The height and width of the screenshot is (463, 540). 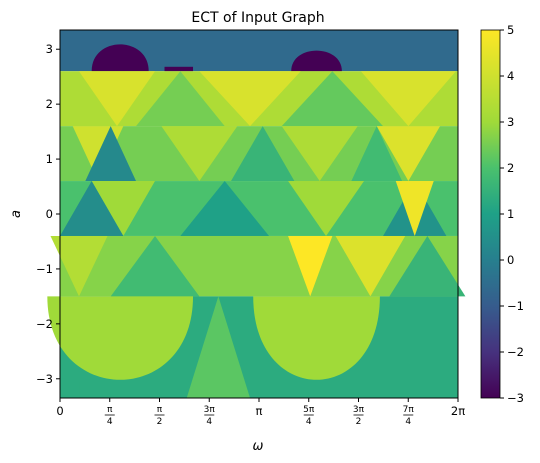 What do you see at coordinates (16, 214) in the screenshot?
I see `y-axis-label: a` at bounding box center [16, 214].